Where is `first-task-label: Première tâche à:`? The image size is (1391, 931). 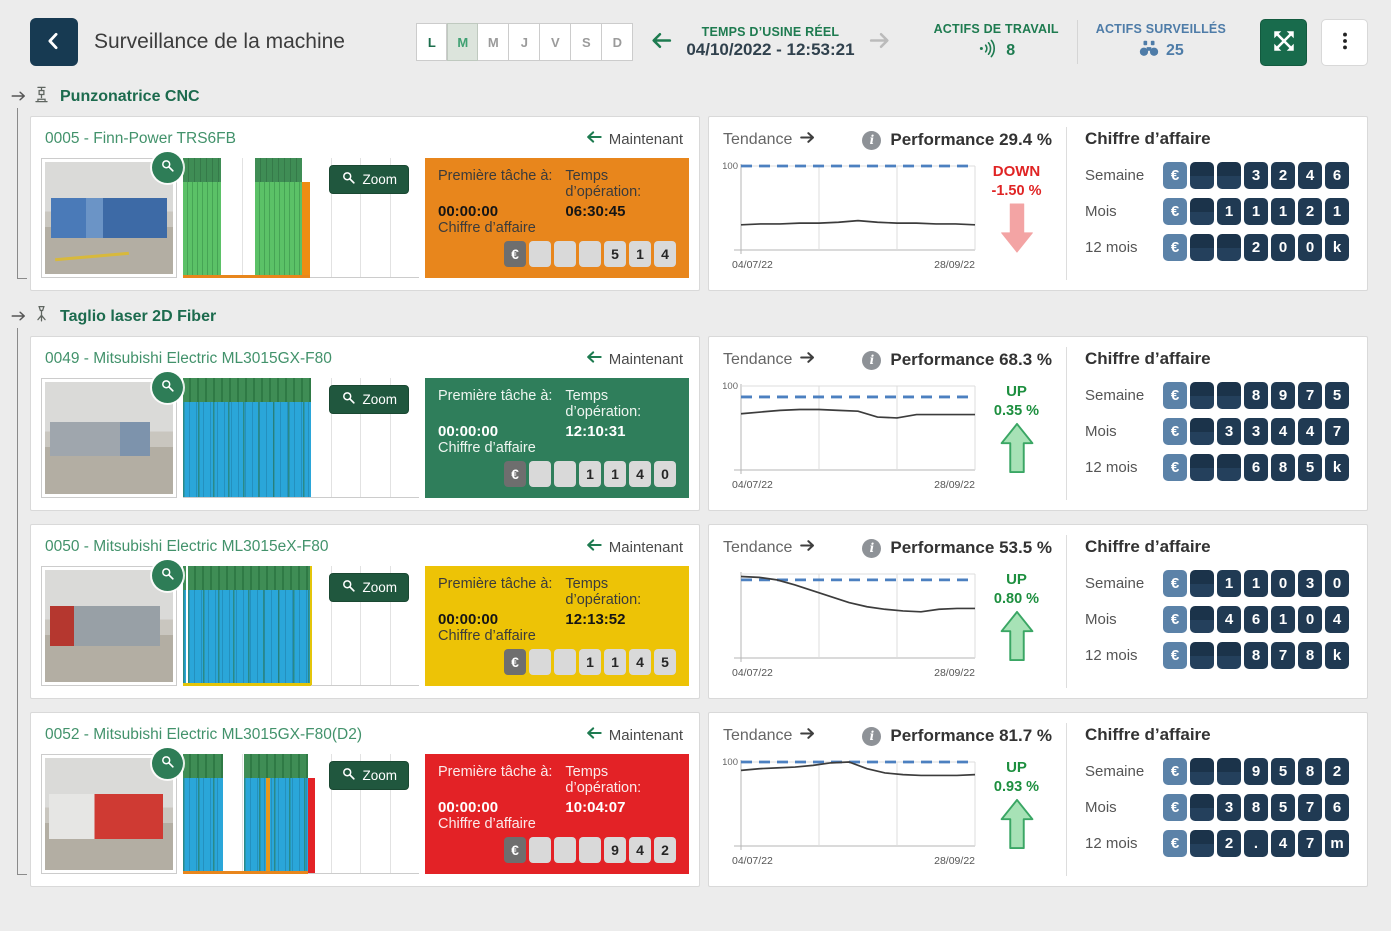 first-task-label: Première tâche à: is located at coordinates (495, 772).